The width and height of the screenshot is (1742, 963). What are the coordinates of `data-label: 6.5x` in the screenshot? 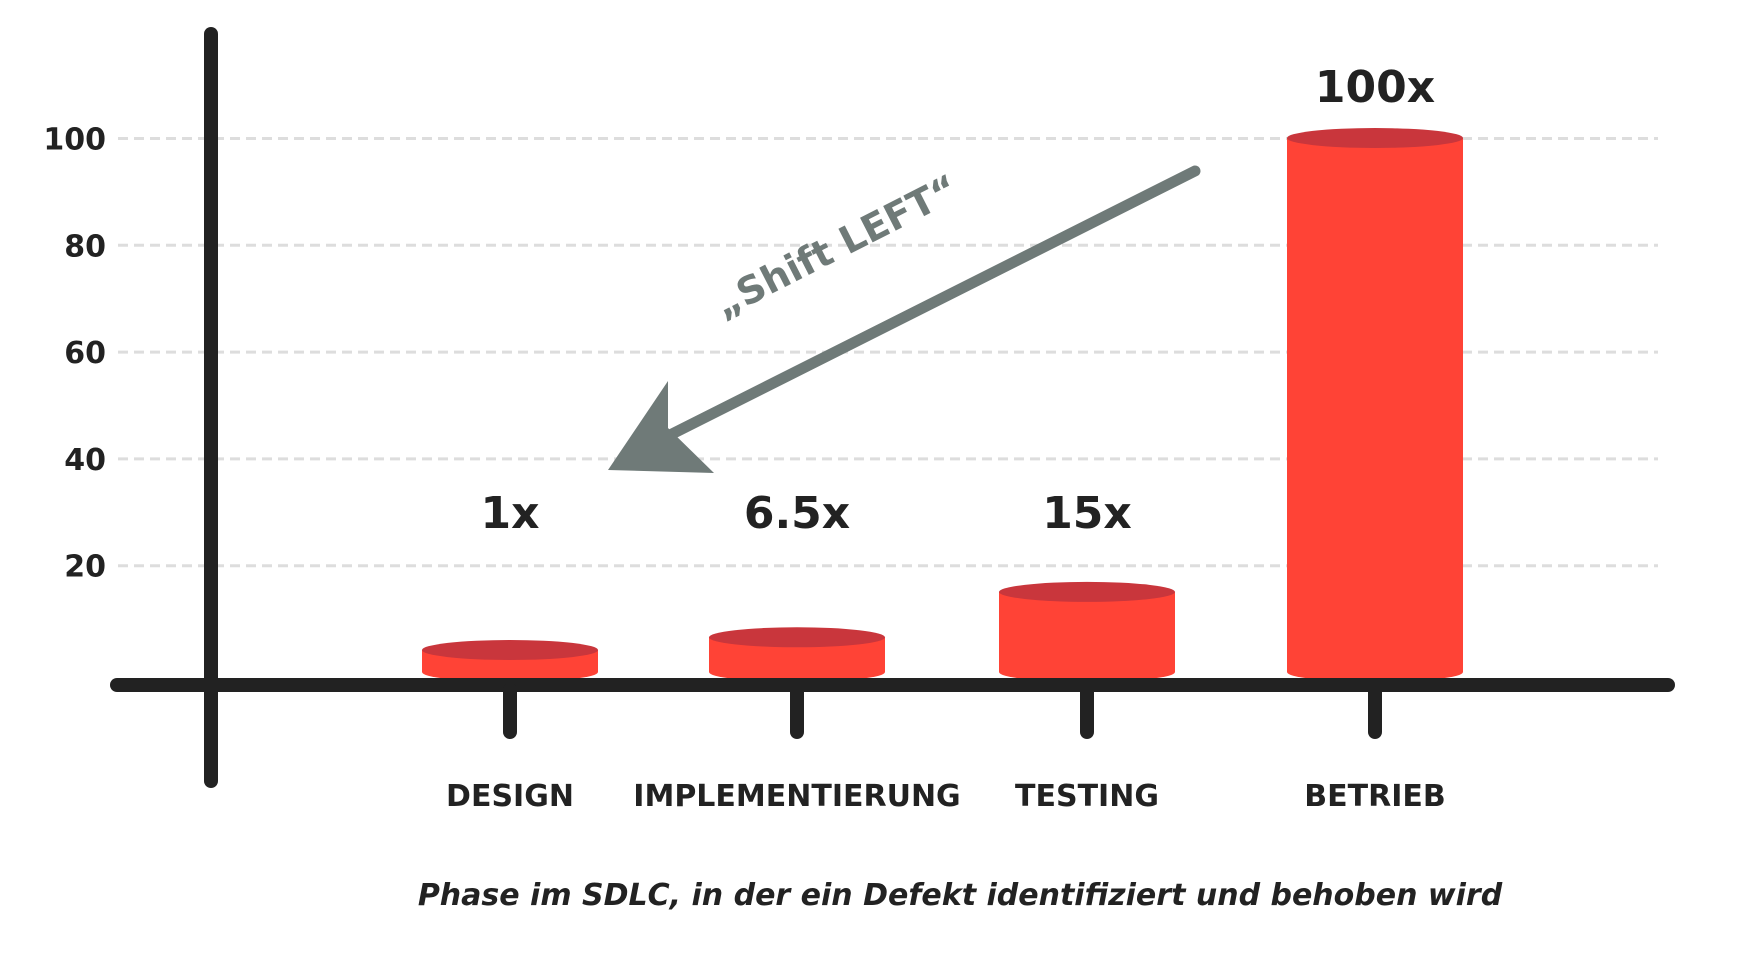 It's located at (797, 513).